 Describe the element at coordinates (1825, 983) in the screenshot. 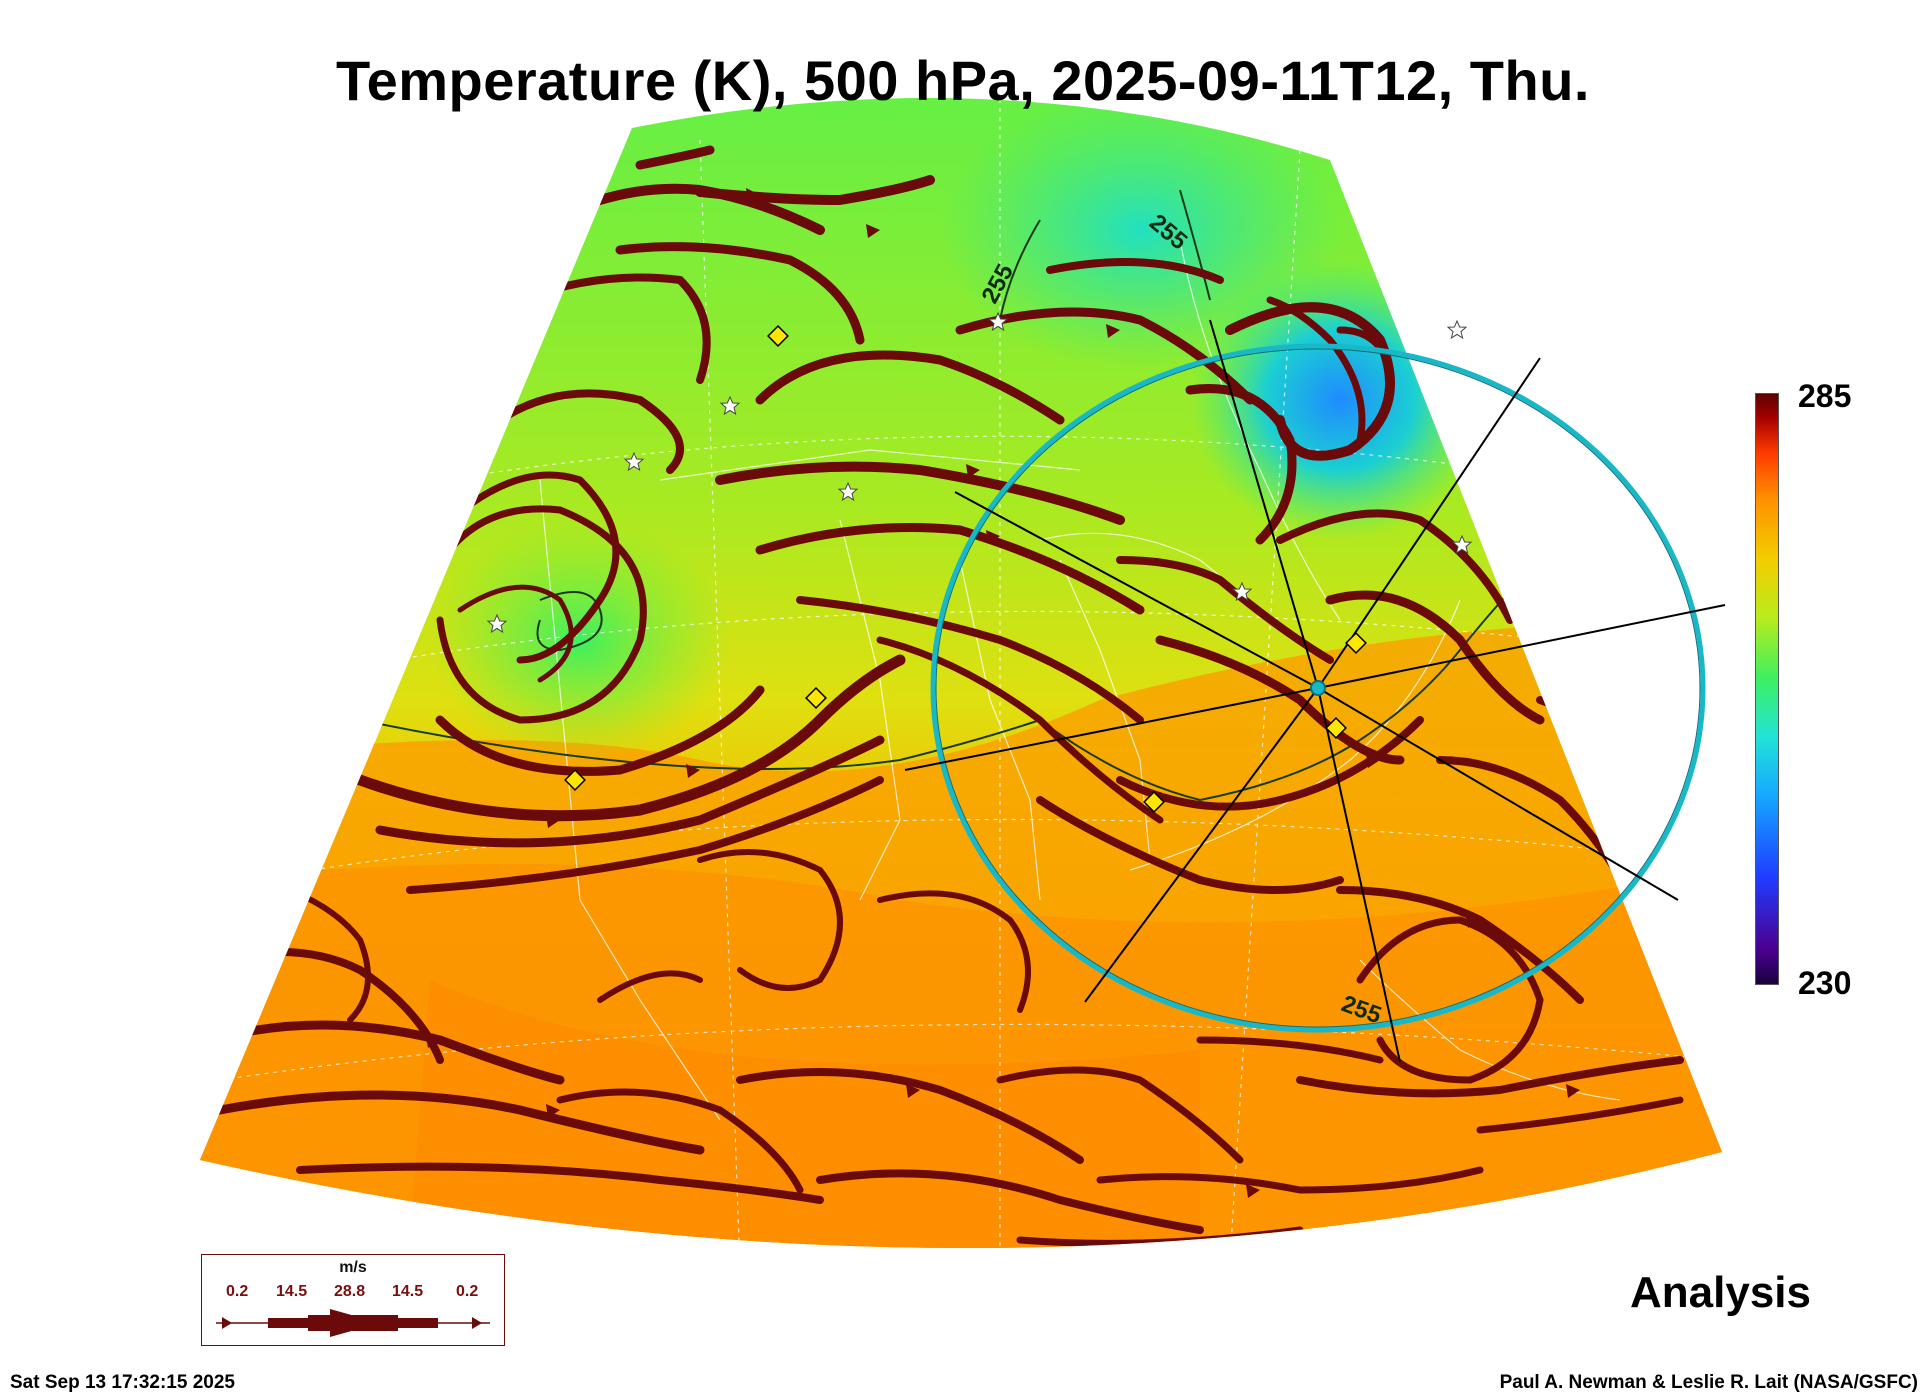

I see `colorbar-min-label: 230` at that location.